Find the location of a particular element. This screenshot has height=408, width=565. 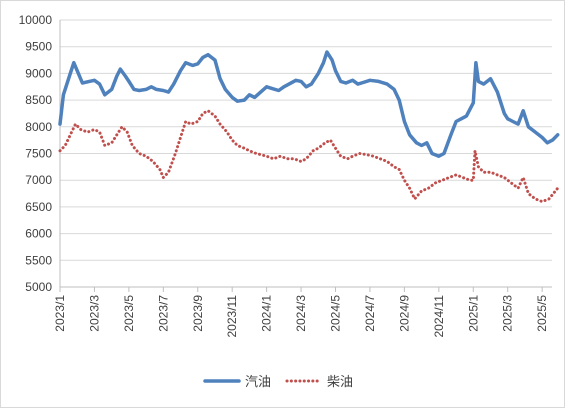

x-tick-label: 2024/5 is located at coordinates (336, 313).